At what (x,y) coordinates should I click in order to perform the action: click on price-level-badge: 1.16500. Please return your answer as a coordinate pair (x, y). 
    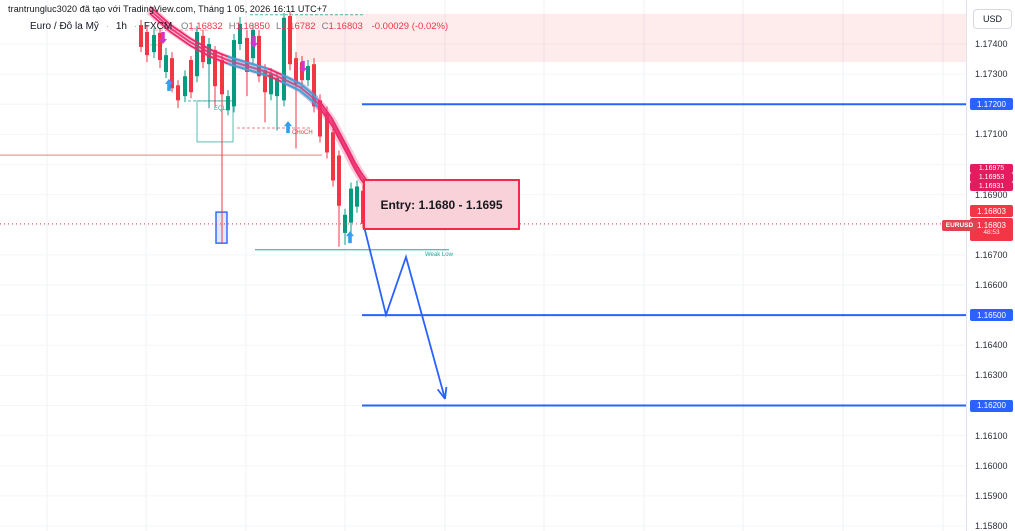
    Looking at the image, I should click on (991, 315).